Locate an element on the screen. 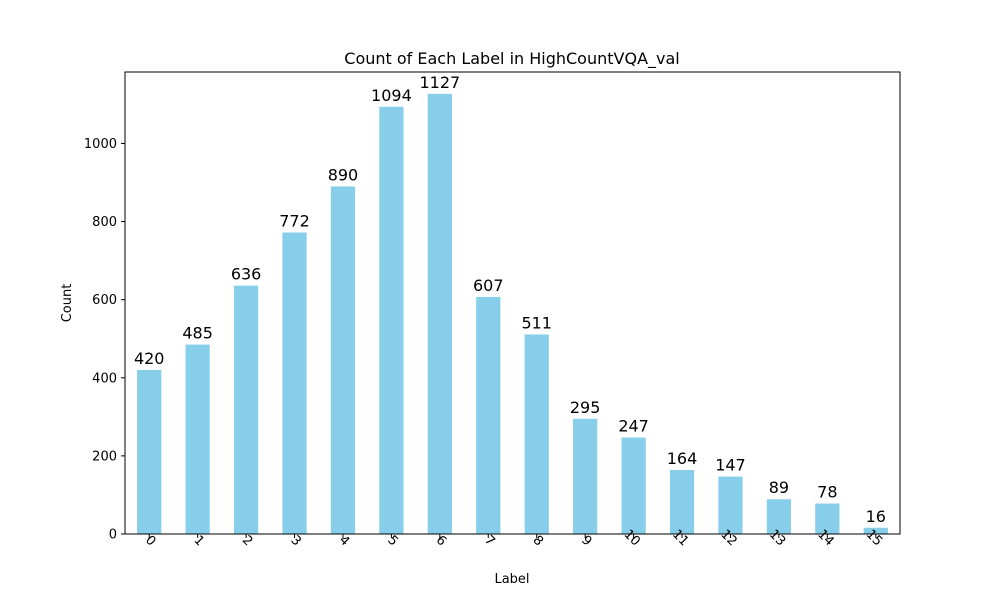  data-label-13: 89 is located at coordinates (779, 487).